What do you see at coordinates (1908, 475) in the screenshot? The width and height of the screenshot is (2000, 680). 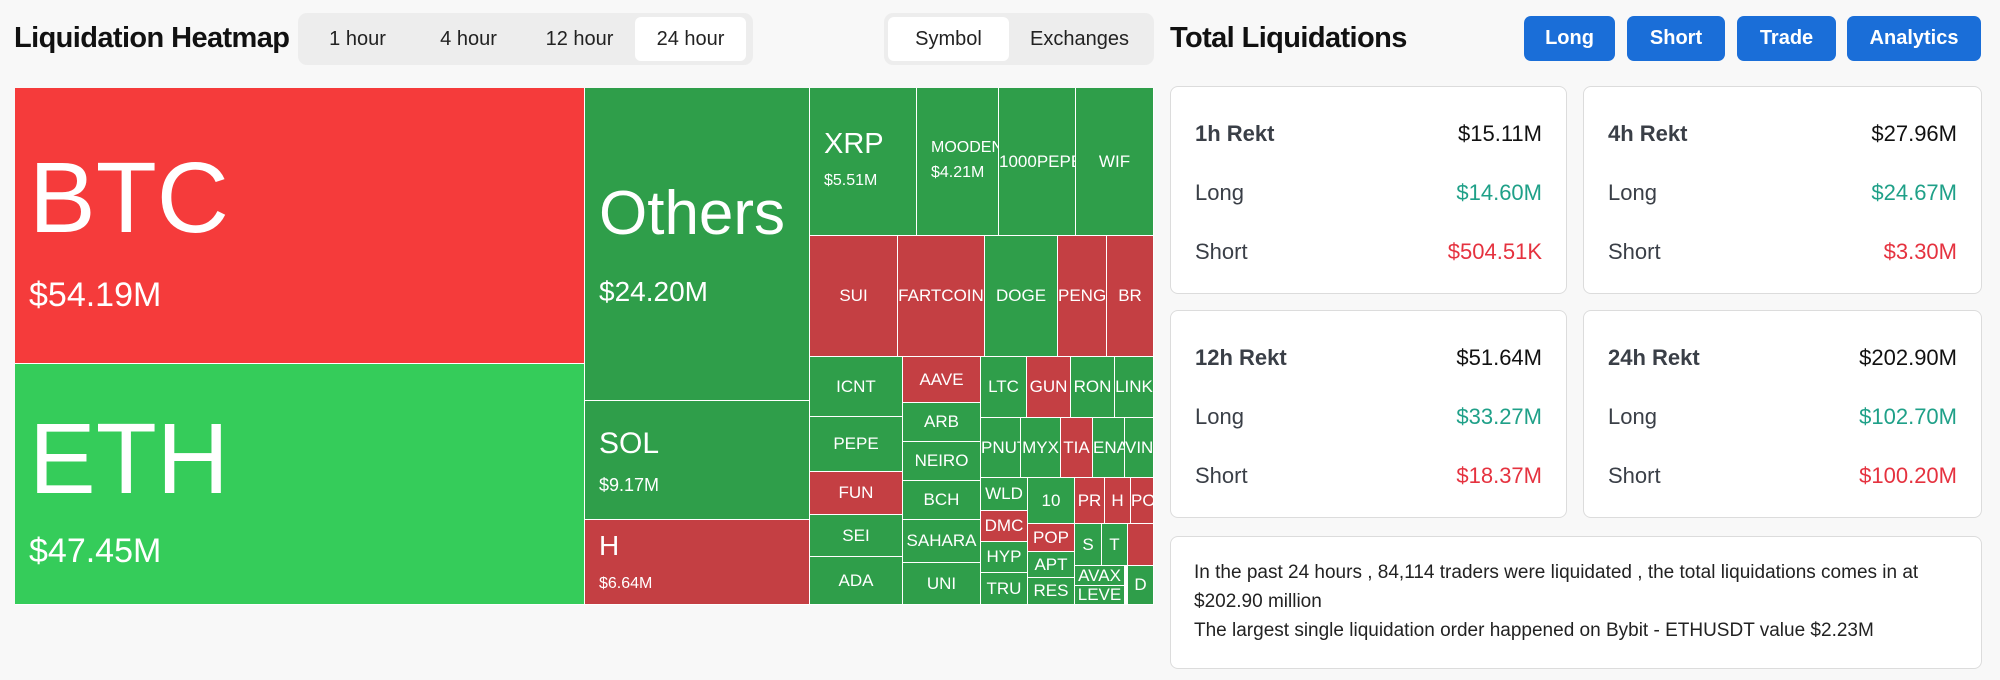 I see `short-value: $100.20M` at bounding box center [1908, 475].